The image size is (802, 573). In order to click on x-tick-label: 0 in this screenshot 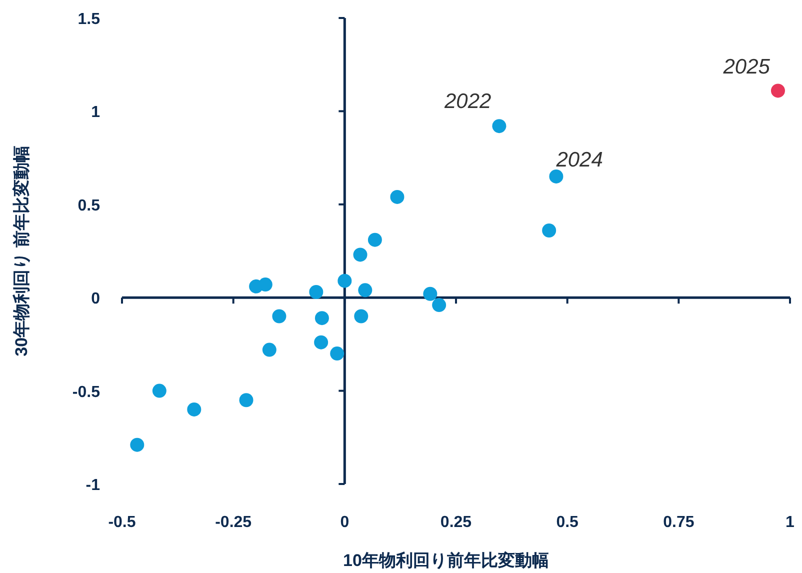, I will do `click(345, 522)`.